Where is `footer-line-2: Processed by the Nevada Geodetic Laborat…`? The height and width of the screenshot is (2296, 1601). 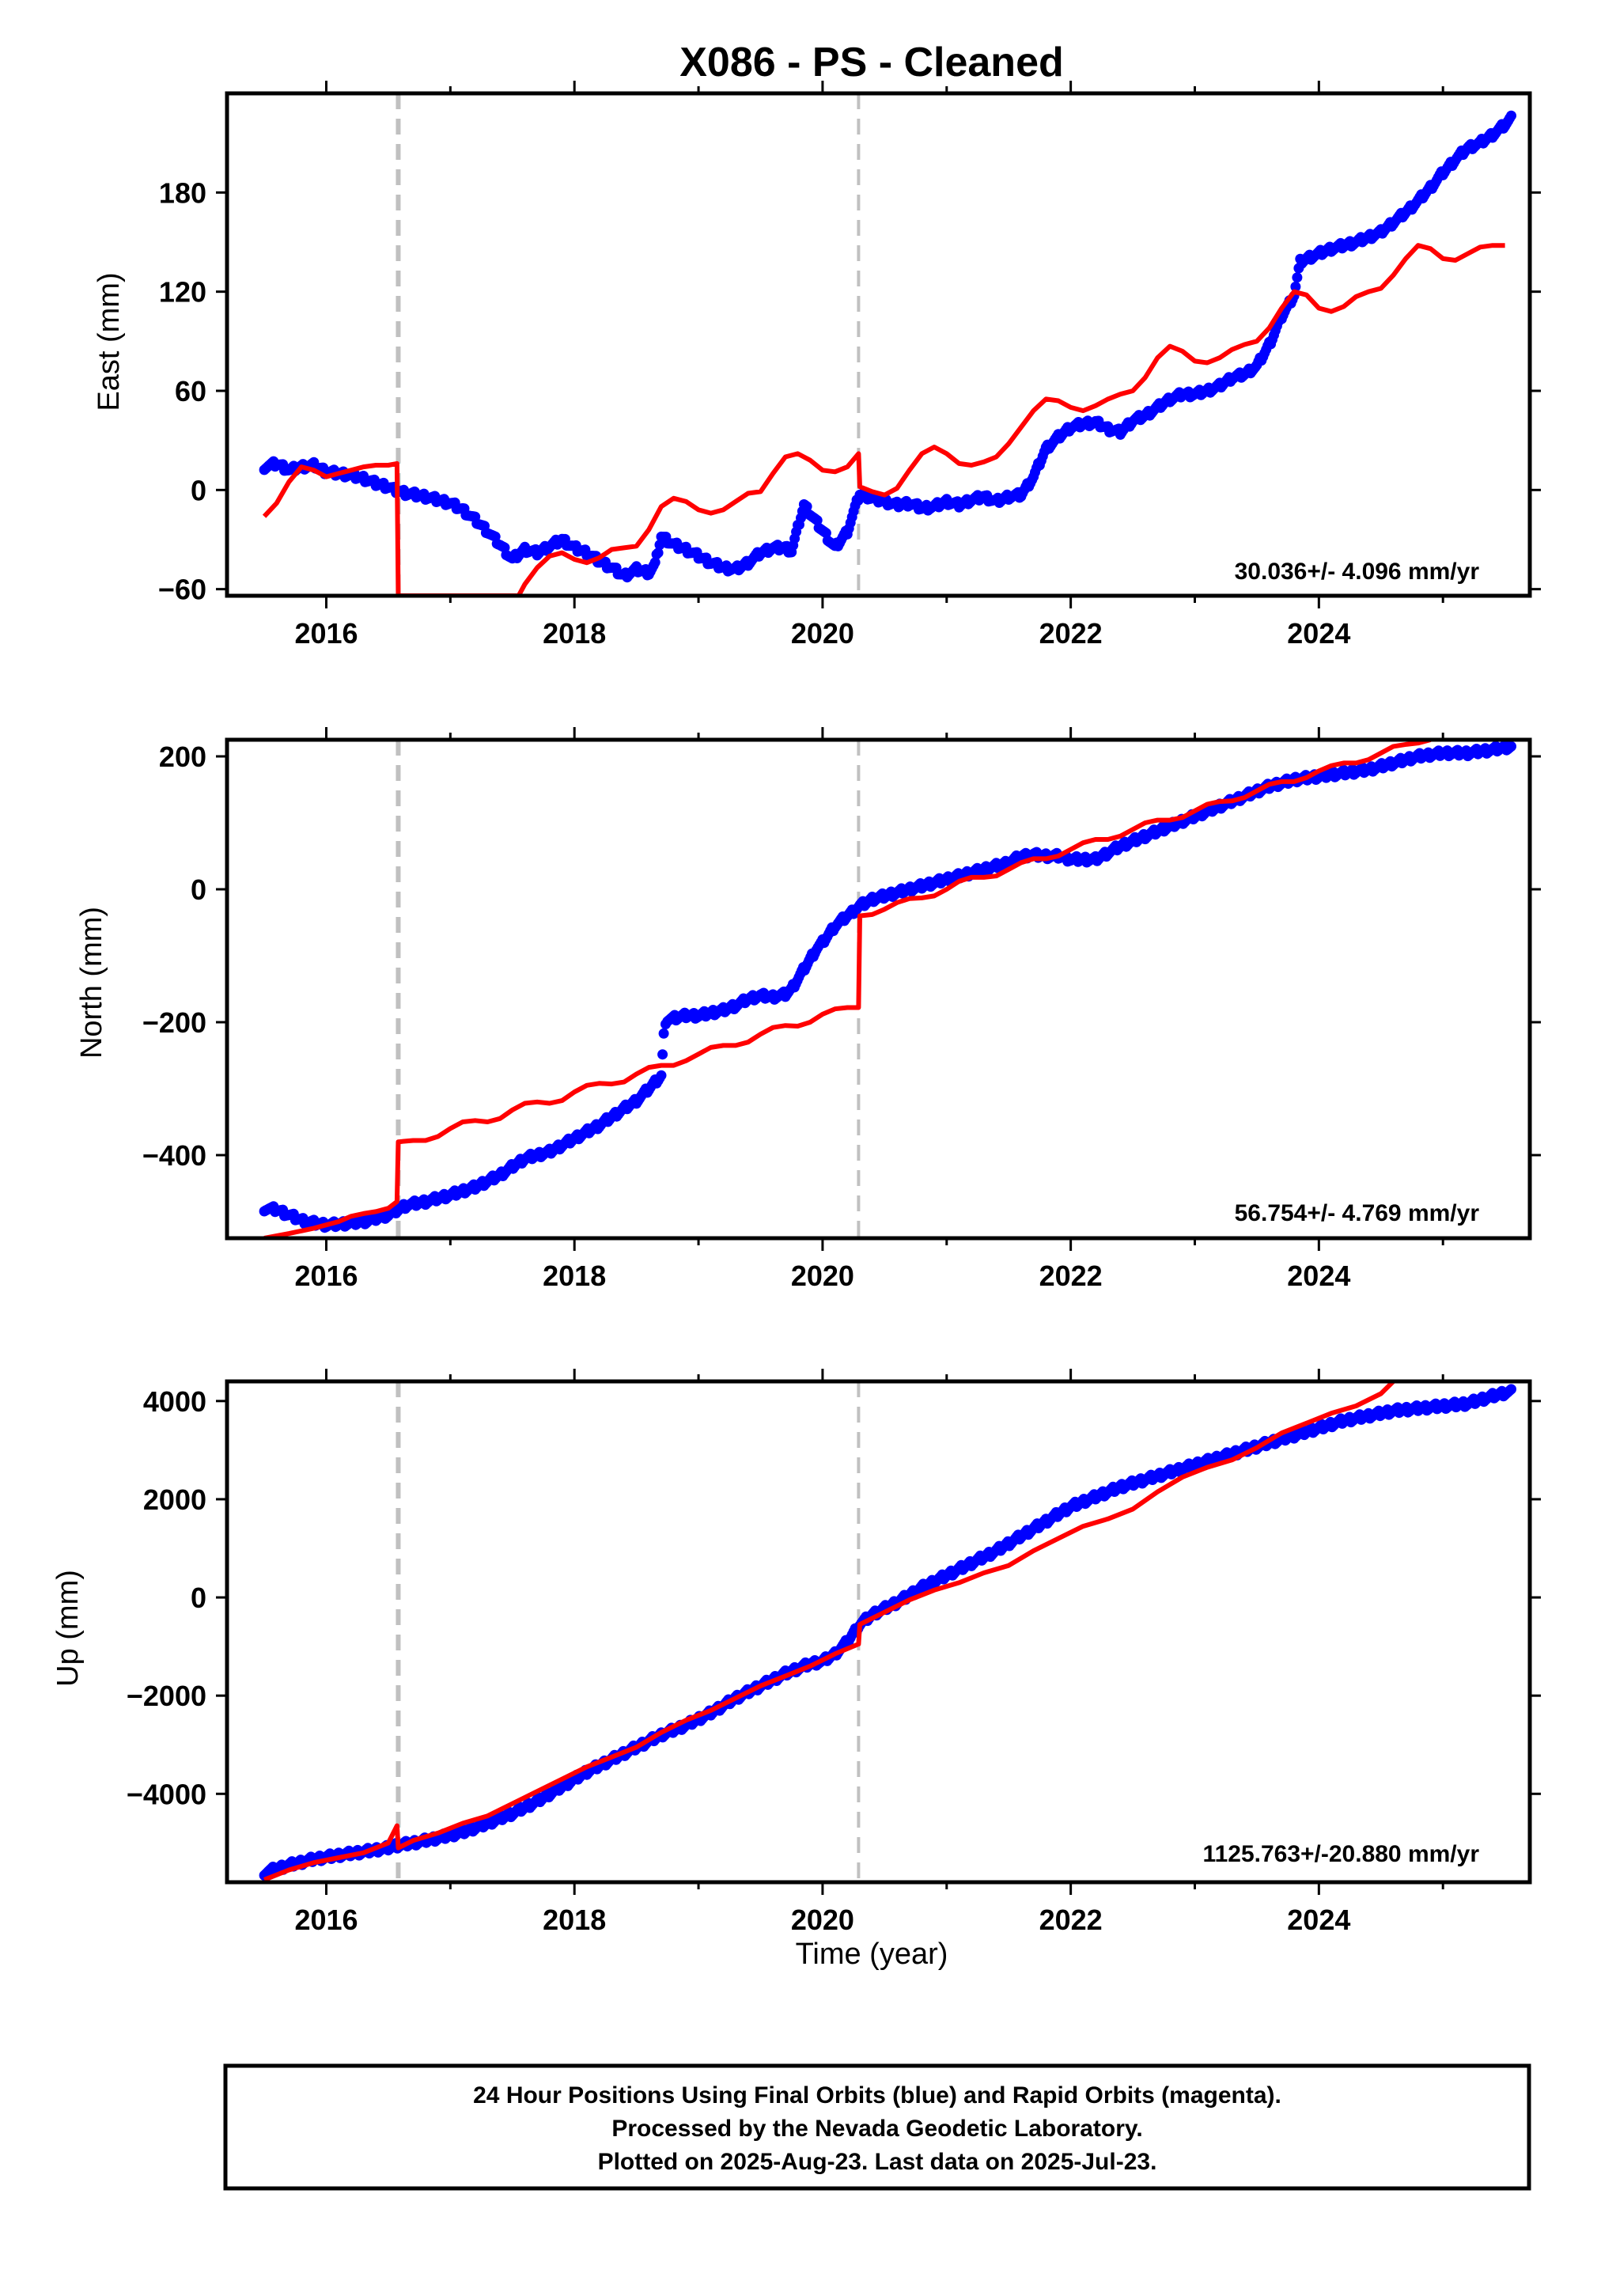
footer-line-2: Processed by the Nevada Geodetic Laborat… is located at coordinates (877, 2129).